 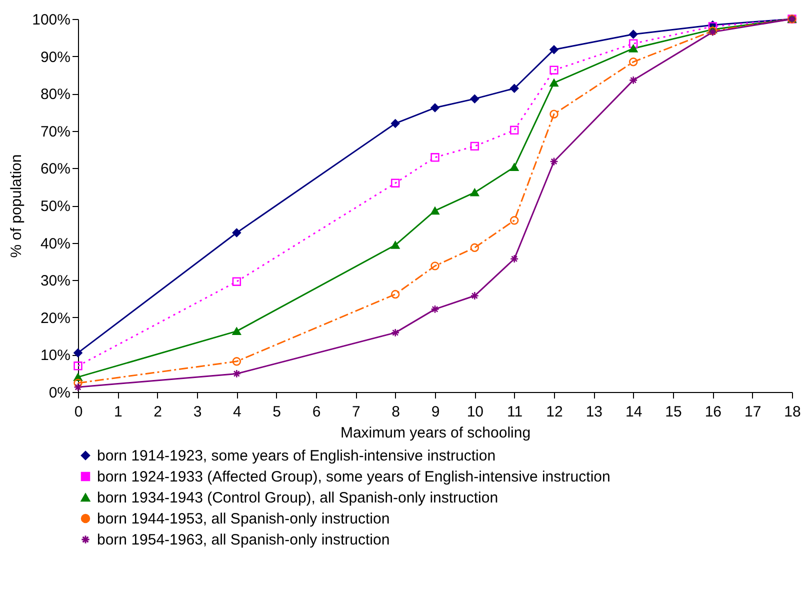 I want to click on x-tick-label: 1, so click(x=118, y=412).